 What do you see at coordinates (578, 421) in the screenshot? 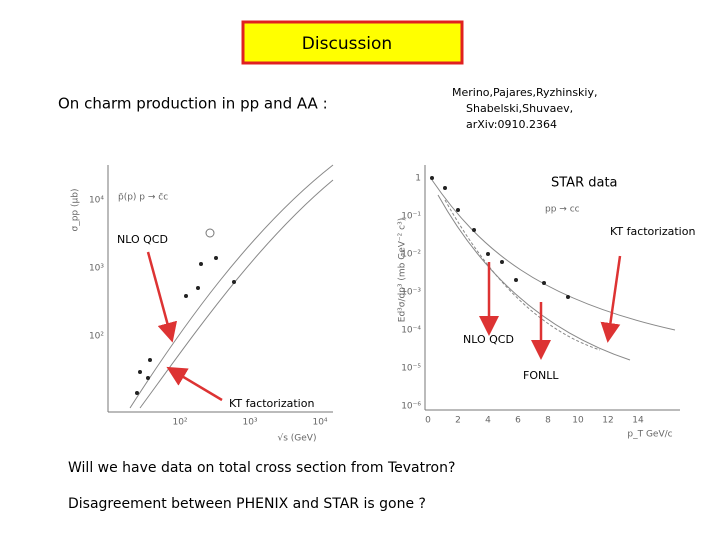
I see `x-tick-label: 10` at bounding box center [578, 421].